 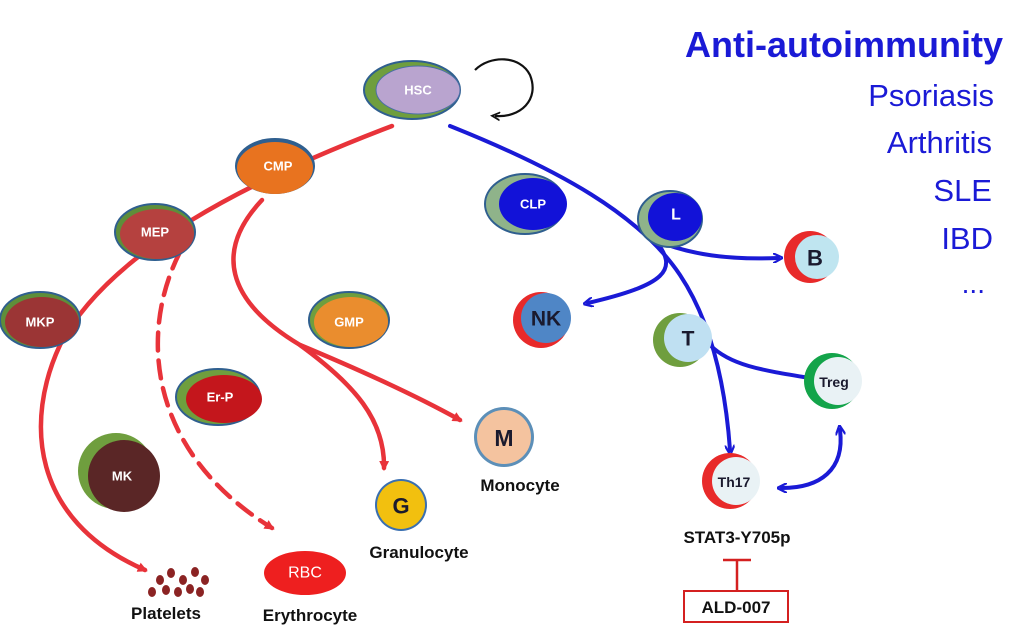 I want to click on inhibitor-box, so click(x=736, y=606).